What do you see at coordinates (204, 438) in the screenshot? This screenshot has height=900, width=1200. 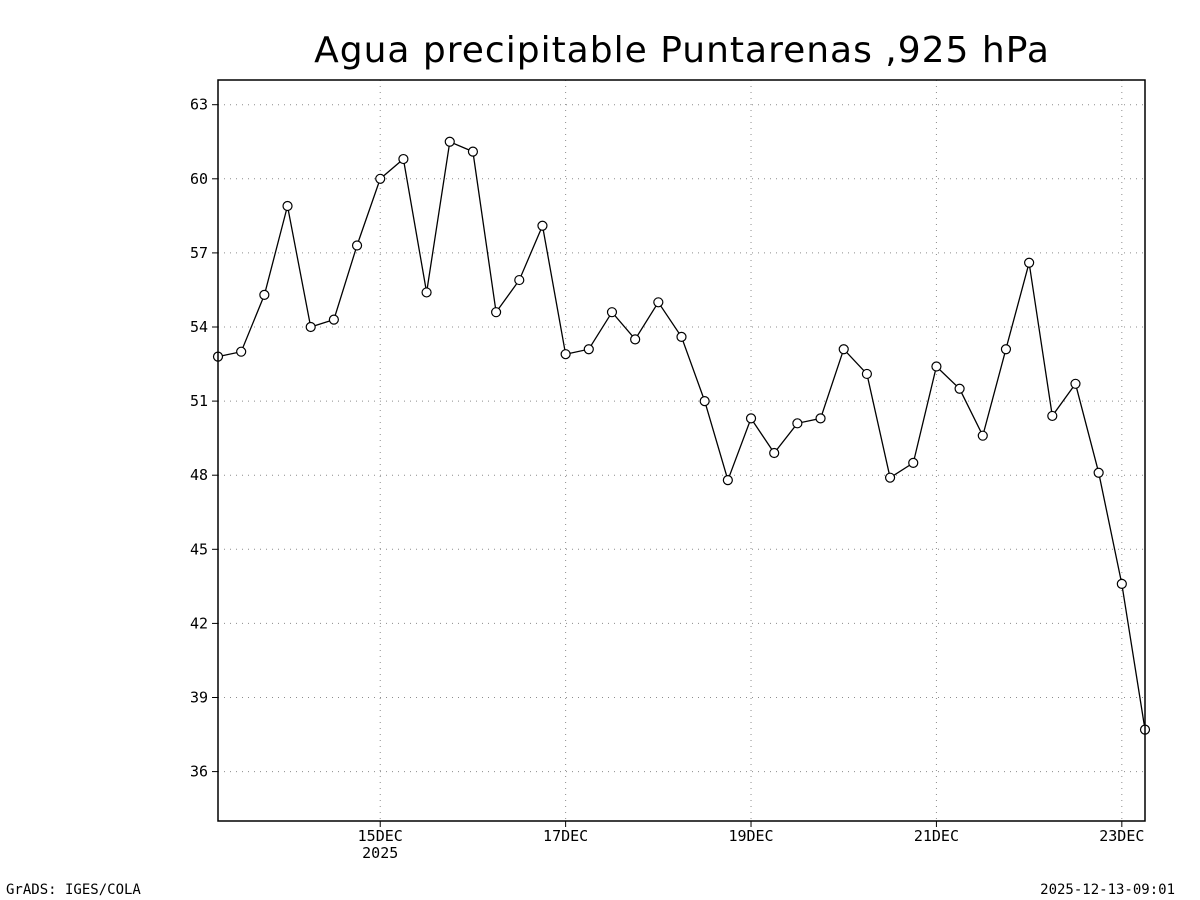 I see `y-axis: 36 39 42 45 48 51 54 57 60 63` at bounding box center [204, 438].